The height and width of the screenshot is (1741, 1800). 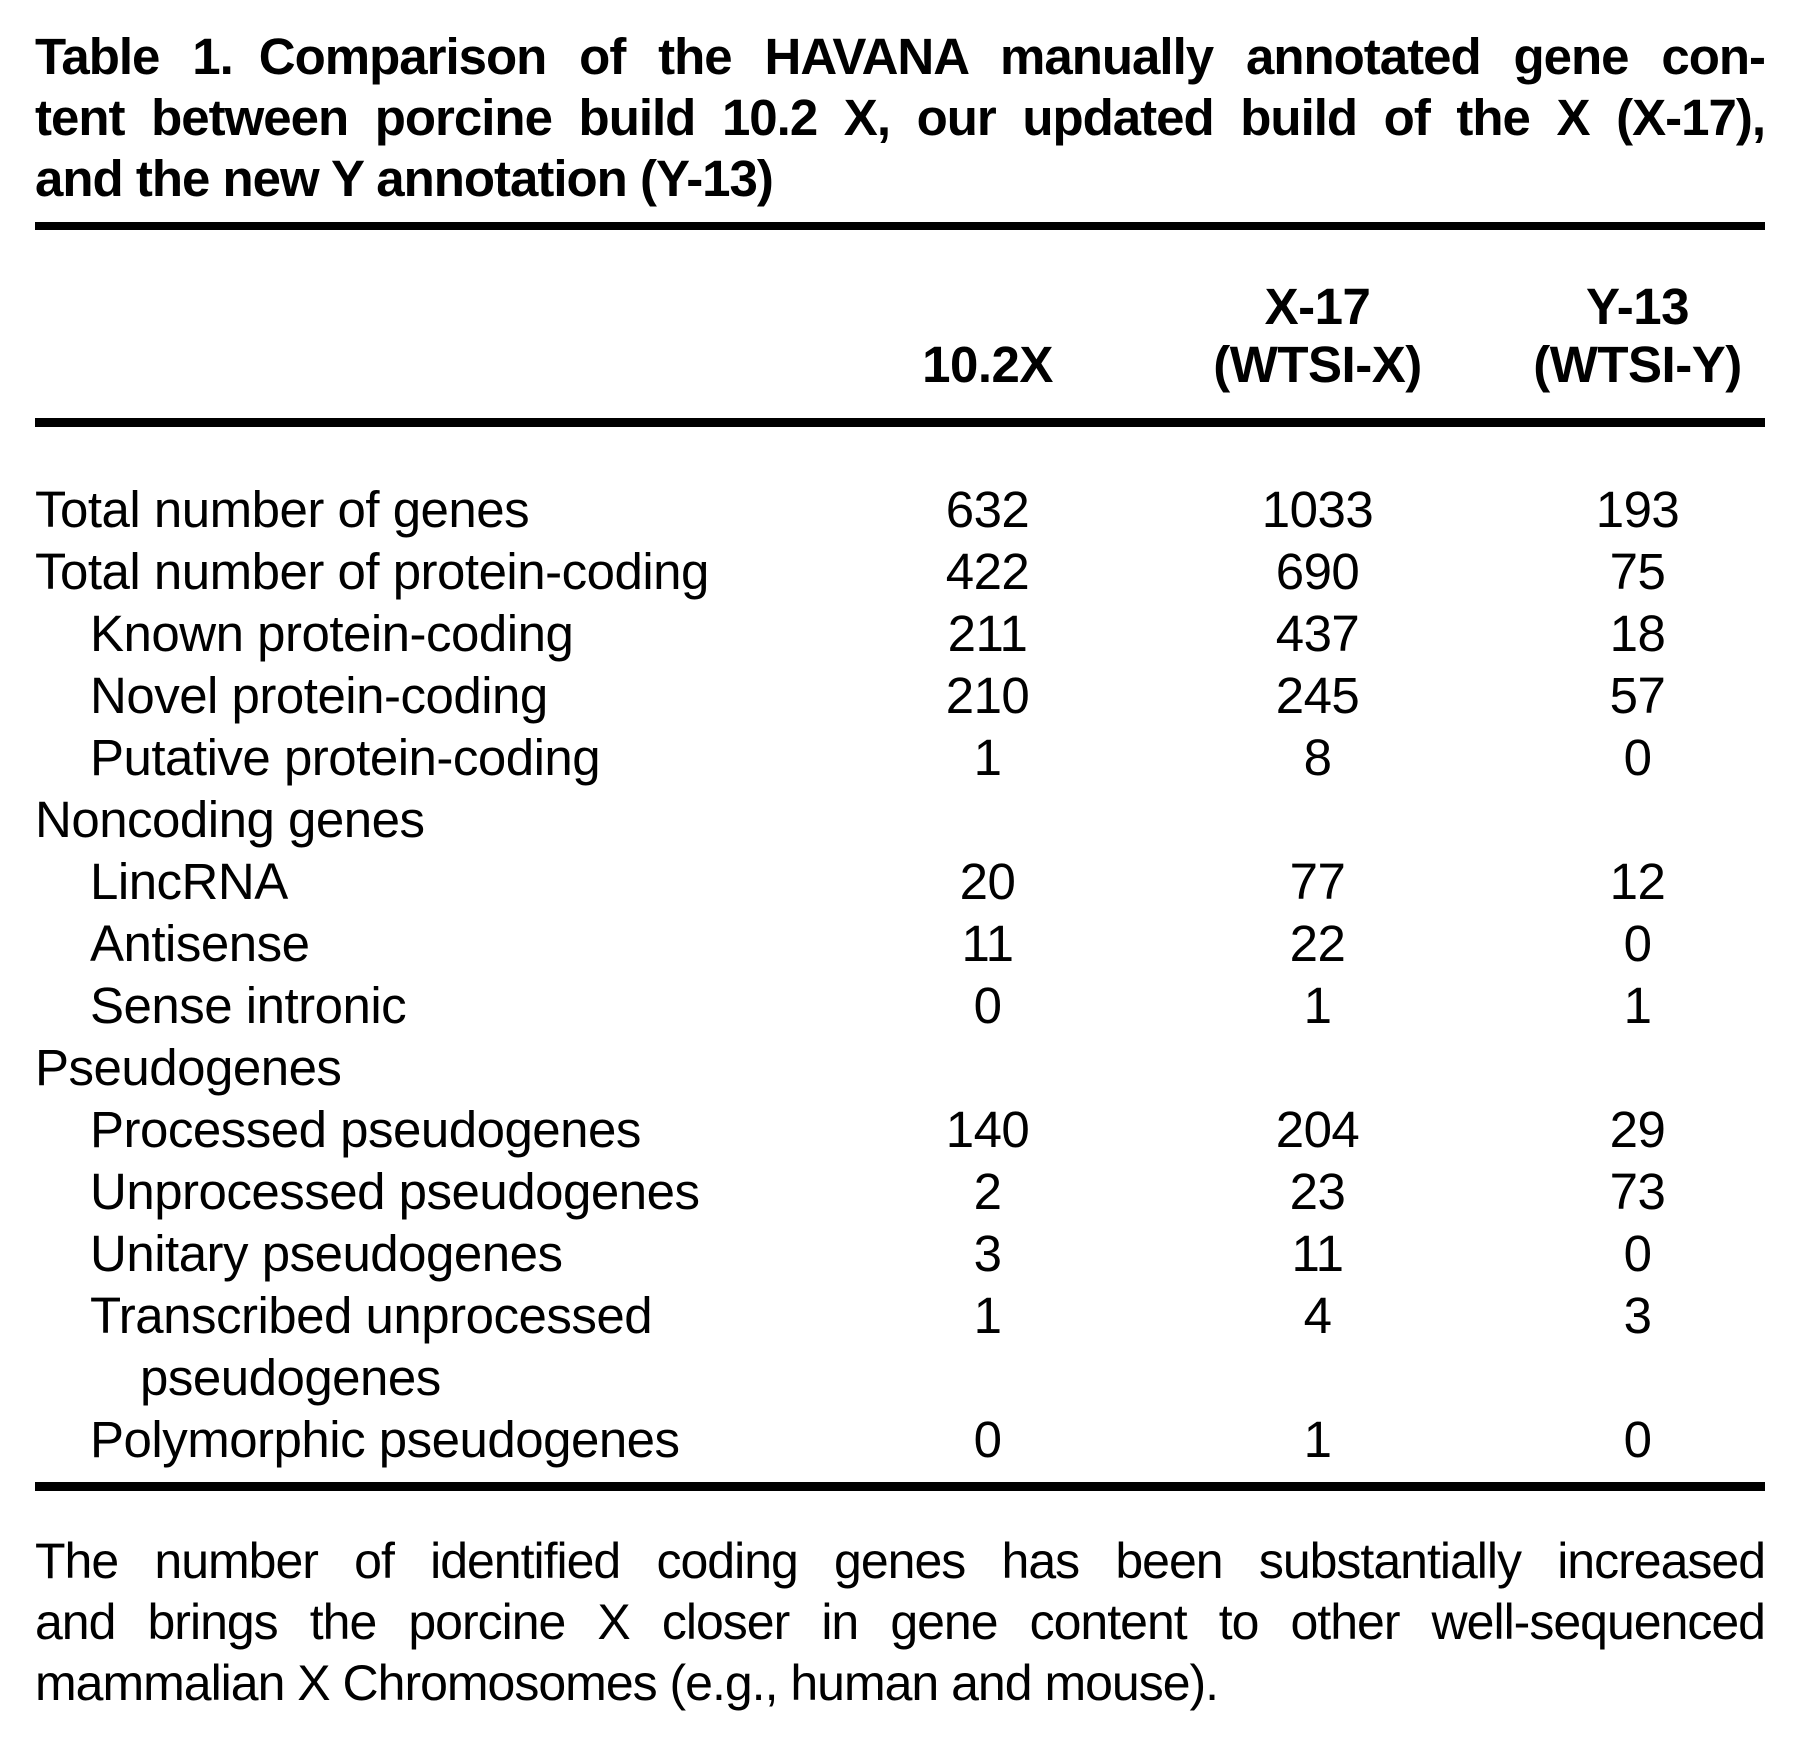 I want to click on cell-x17: 22, so click(x=1317, y=943).